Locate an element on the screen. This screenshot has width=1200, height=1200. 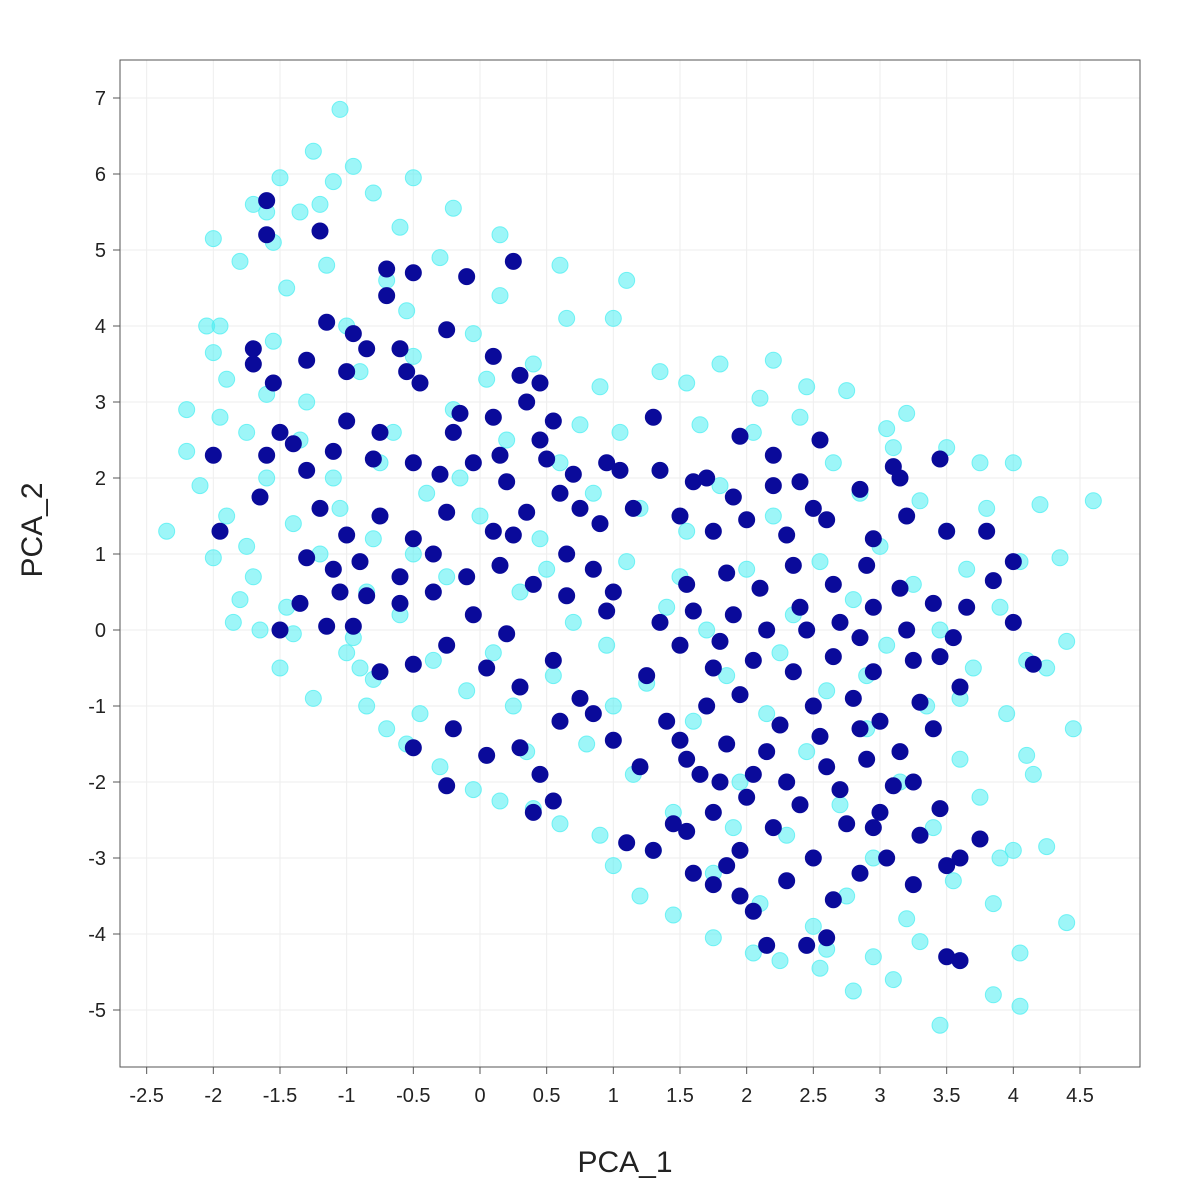
y-tick-label: 0 is located at coordinates (100, 631).